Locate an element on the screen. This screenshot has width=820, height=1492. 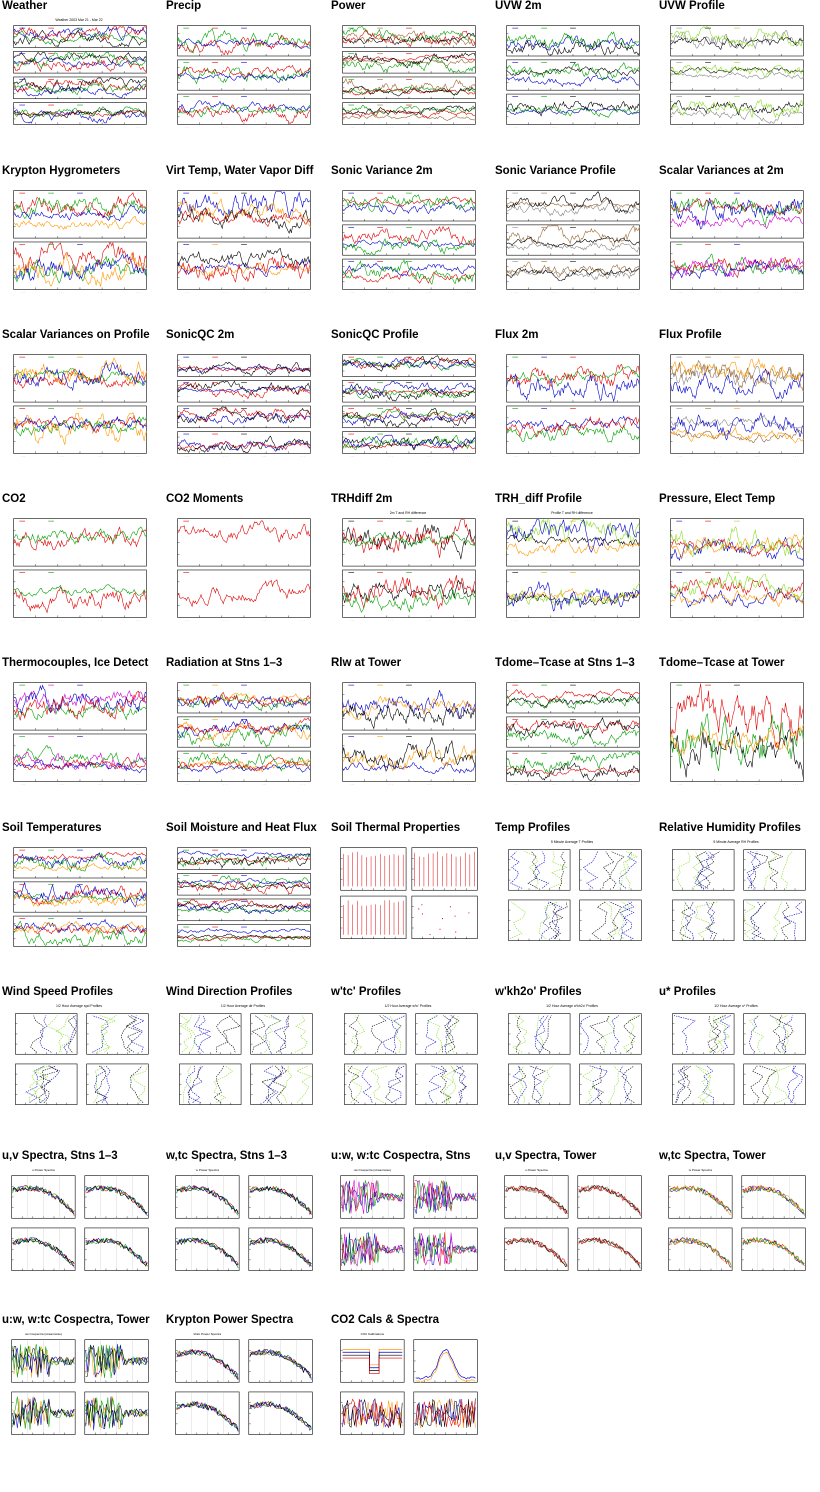
plot-cell: Sonic Variance 2m · · · · · · · · · · · · is located at coordinates (409, 245).